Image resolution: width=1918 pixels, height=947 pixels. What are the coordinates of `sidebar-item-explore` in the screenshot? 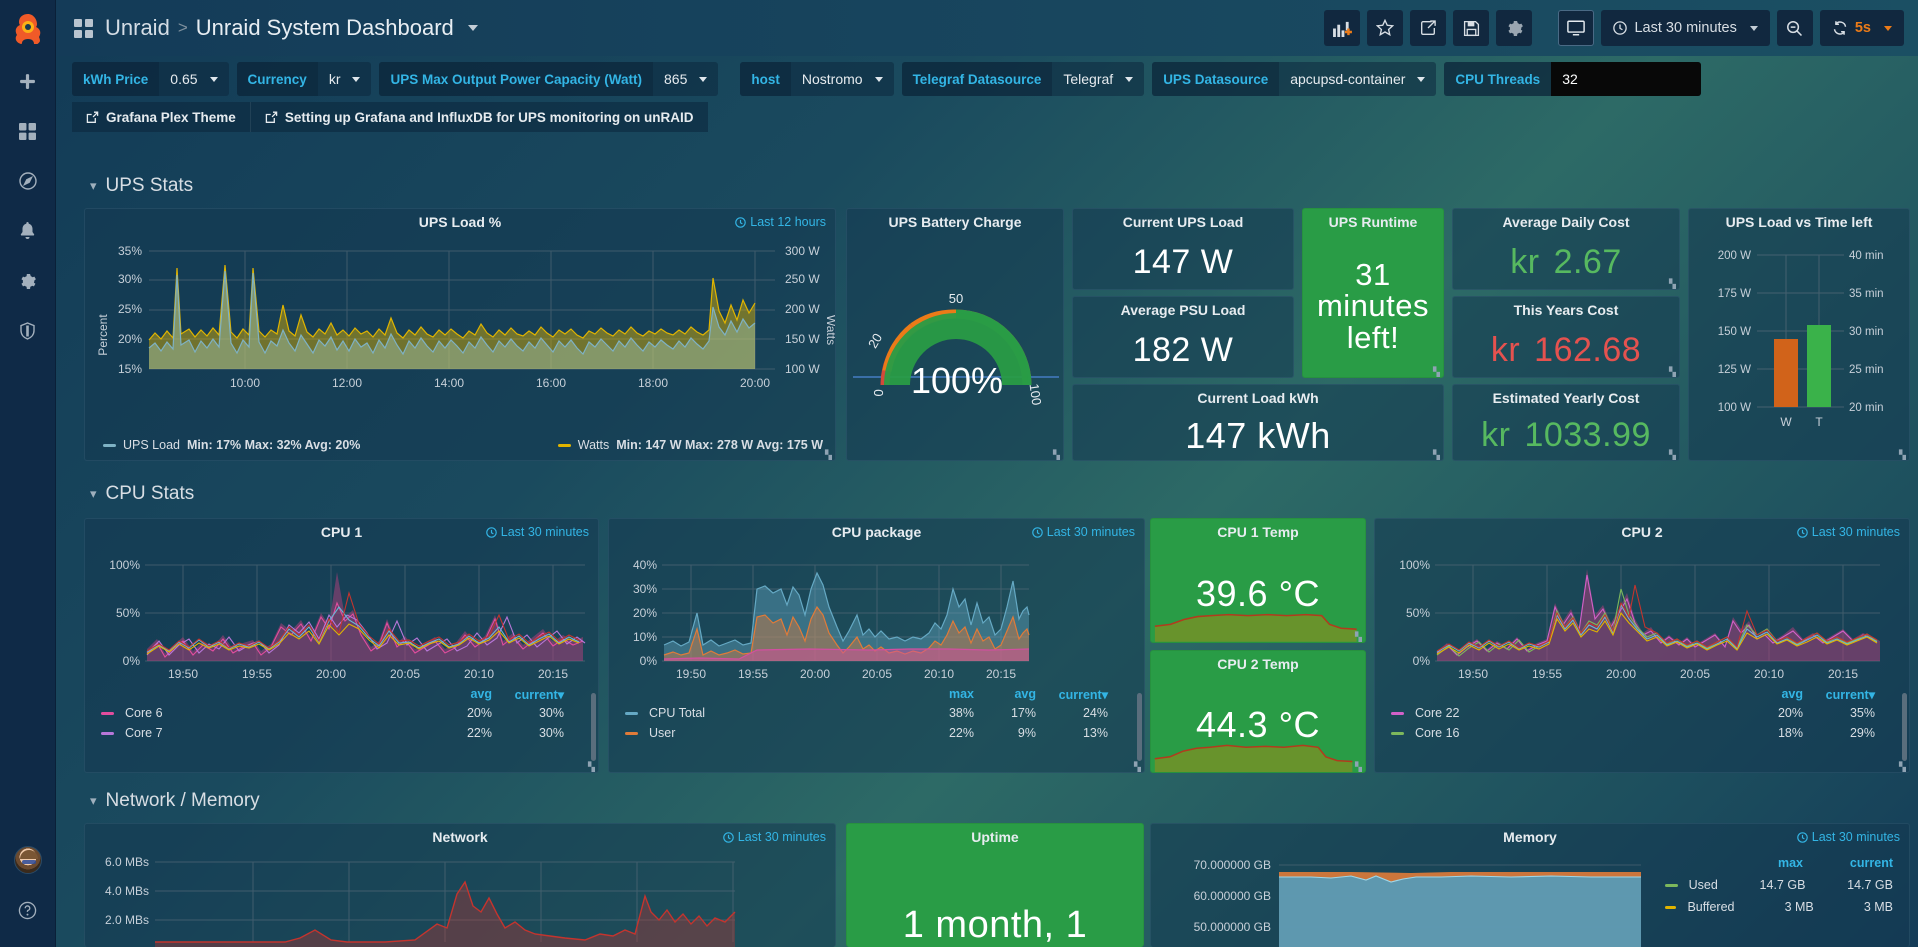 It's located at (28, 181).